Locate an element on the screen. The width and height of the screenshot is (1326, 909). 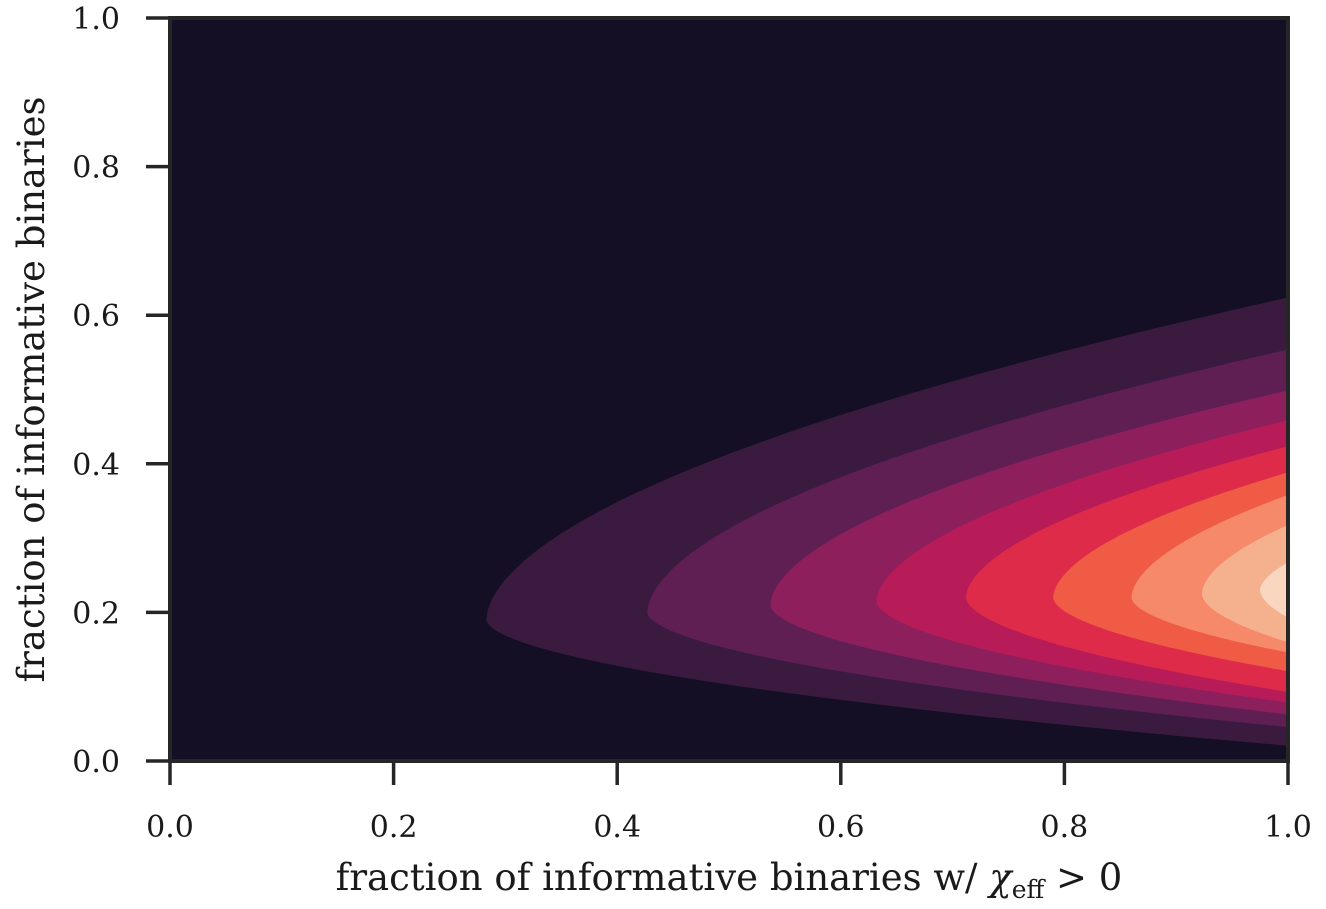
x-tick-label: 0.6 is located at coordinates (841, 827).